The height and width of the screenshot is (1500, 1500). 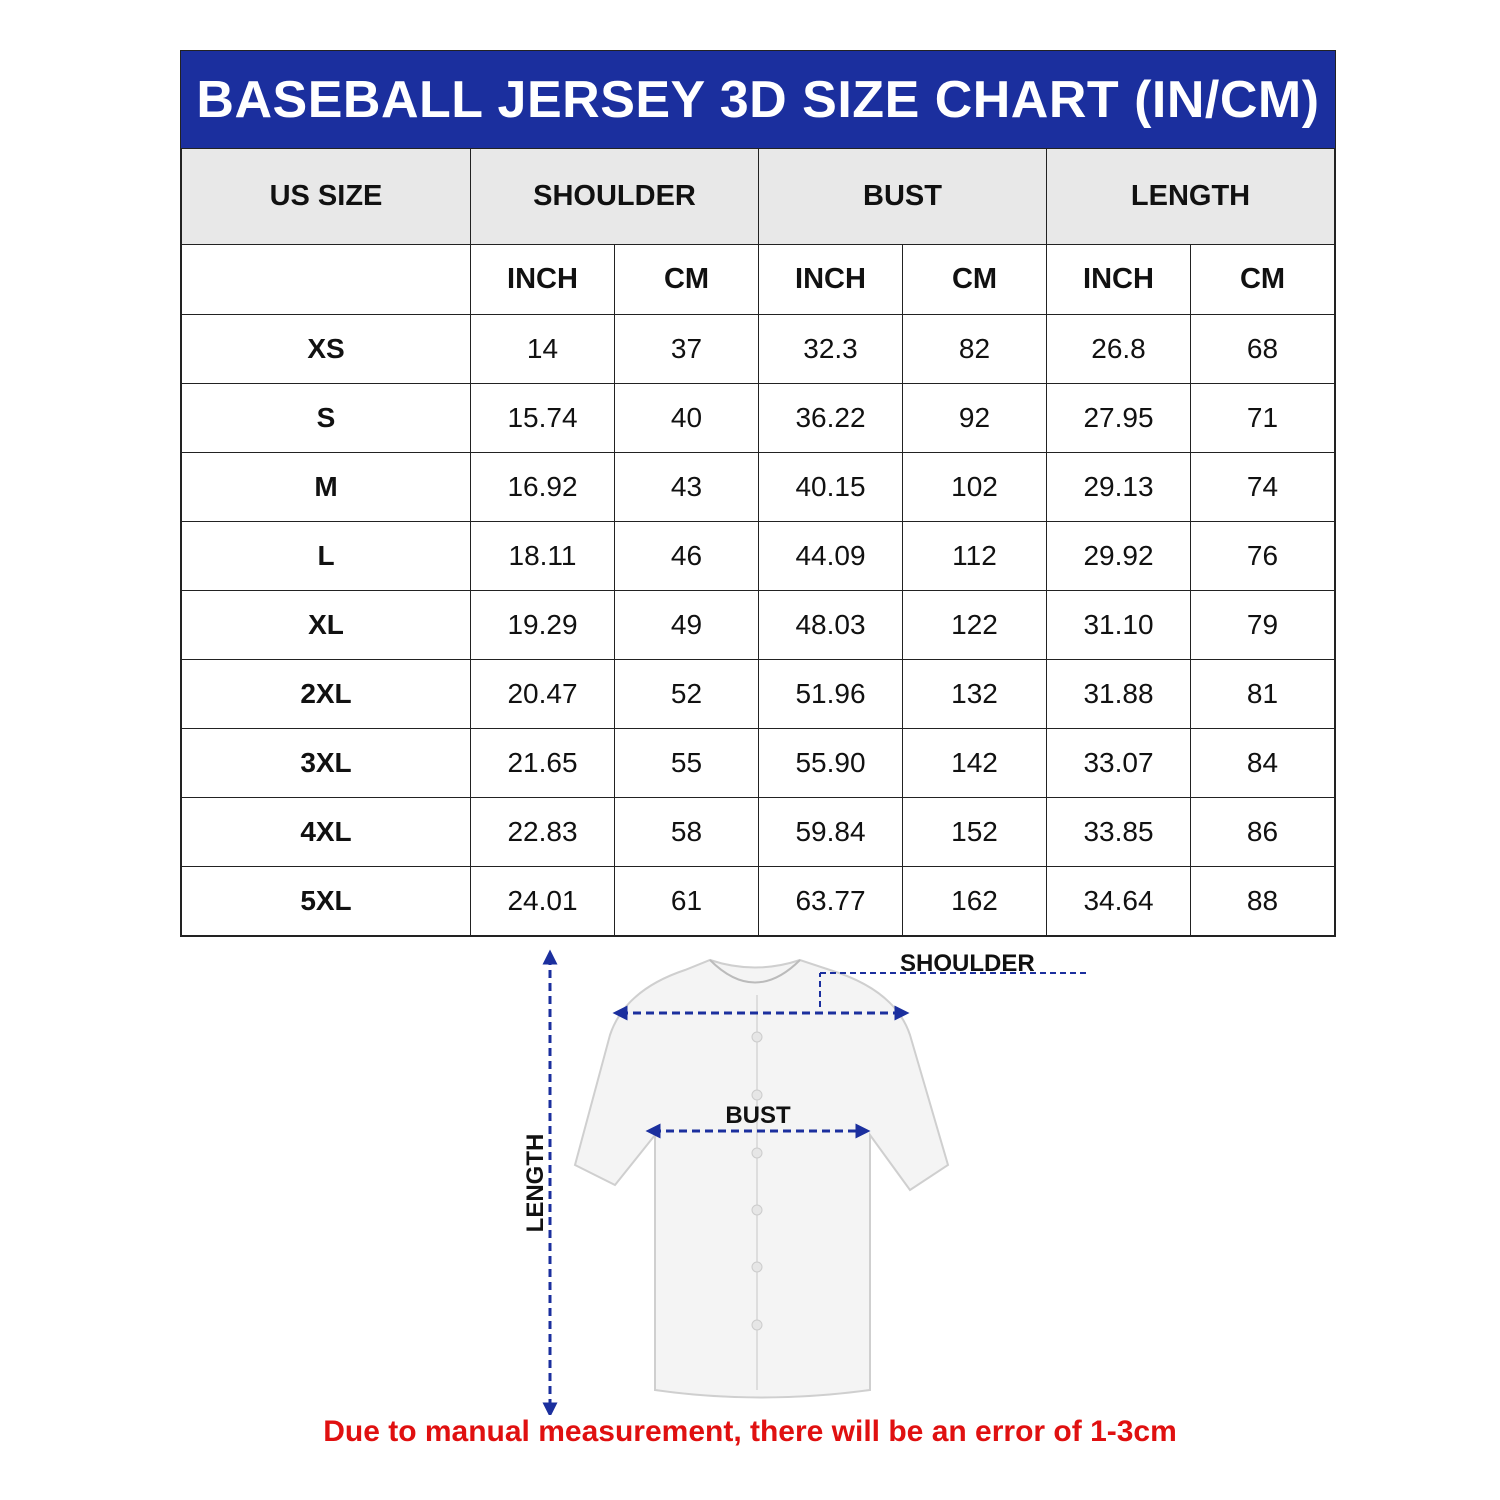 I want to click on shoulder-label: SHOULDER, so click(x=967, y=963).